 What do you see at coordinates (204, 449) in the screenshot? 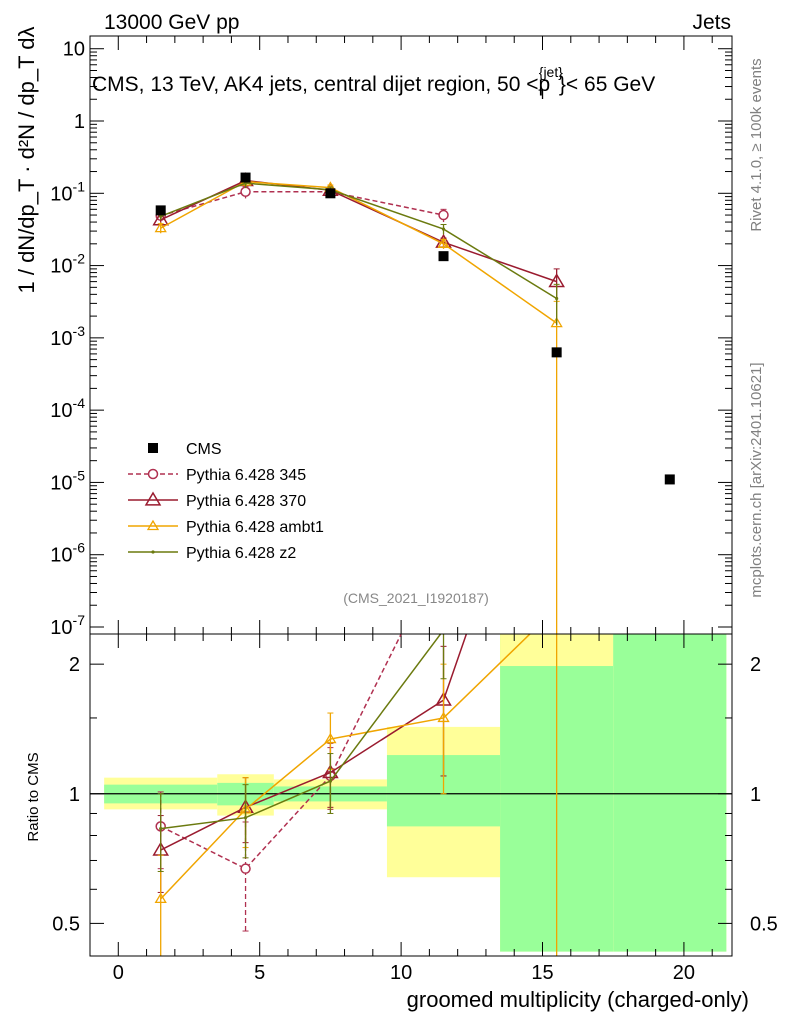
I see `legend-label-cms: CMS` at bounding box center [204, 449].